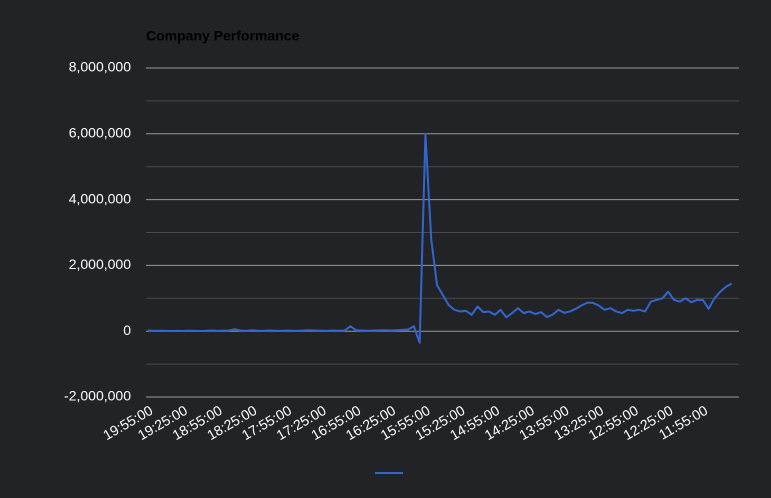  Describe the element at coordinates (100, 264) in the screenshot. I see `y-tick-label: 2,000,000` at that location.